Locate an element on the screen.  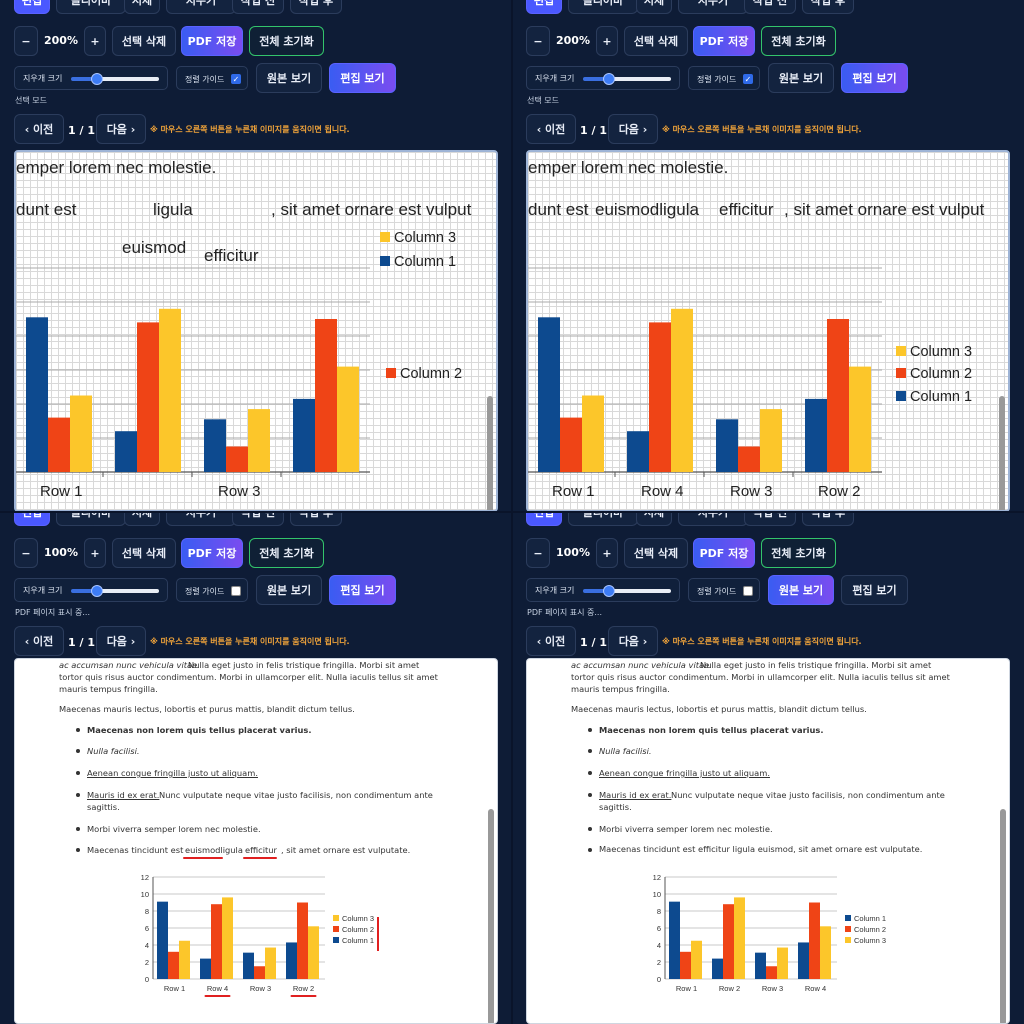
x-tick-label: Row 3 is located at coordinates (772, 988).